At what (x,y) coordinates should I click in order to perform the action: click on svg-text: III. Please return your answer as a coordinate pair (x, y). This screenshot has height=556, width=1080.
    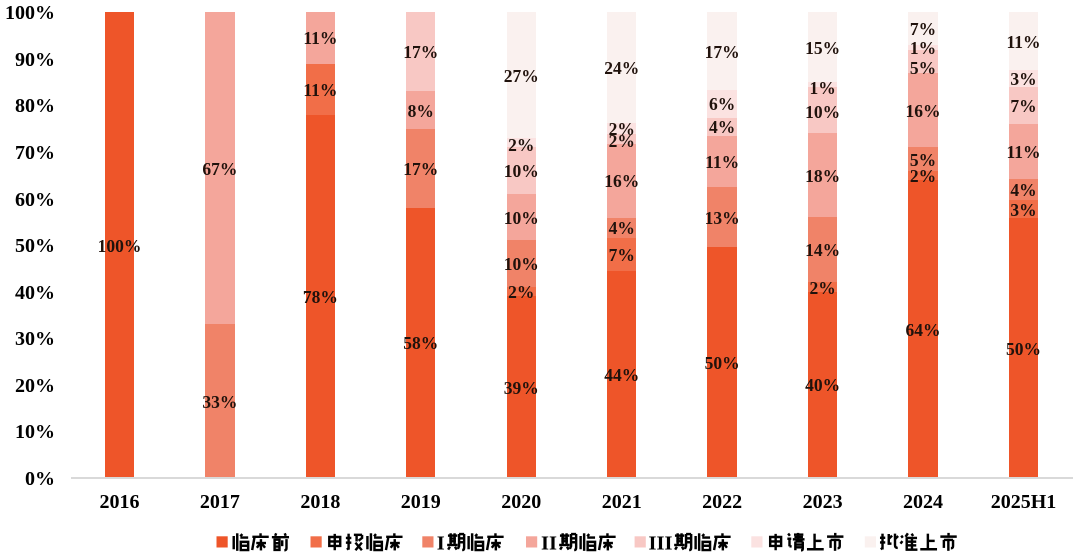
    Looking at the image, I should click on (661, 544).